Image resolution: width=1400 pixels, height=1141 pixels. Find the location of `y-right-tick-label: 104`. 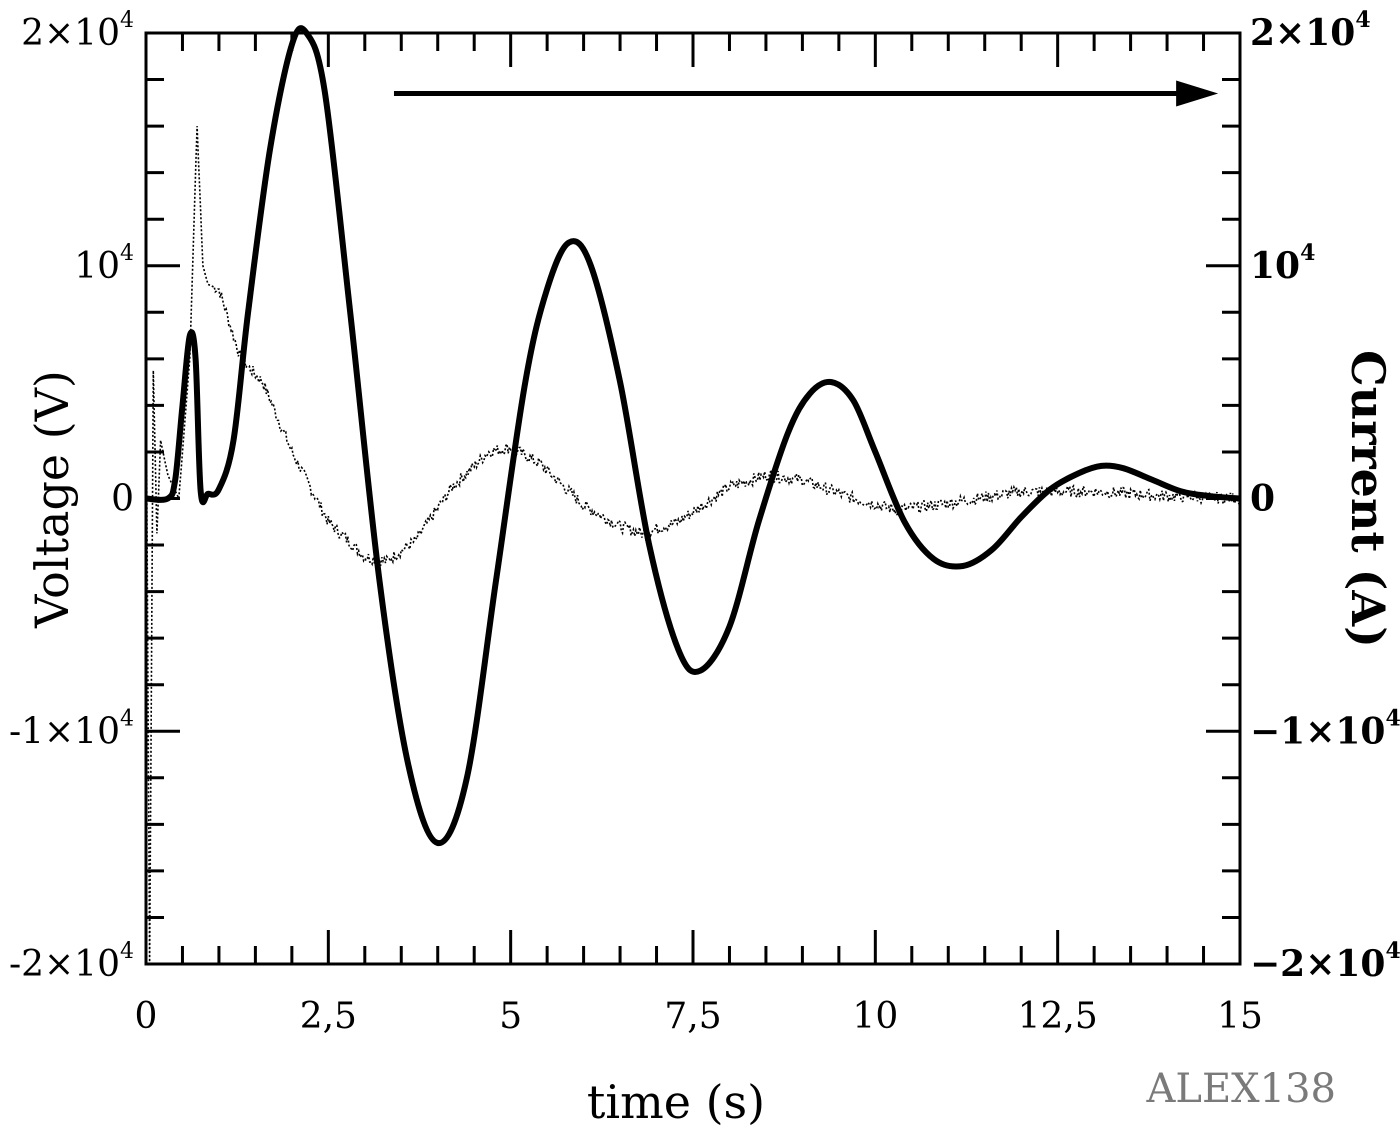

y-right-tick-label: 104 is located at coordinates (1282, 263).